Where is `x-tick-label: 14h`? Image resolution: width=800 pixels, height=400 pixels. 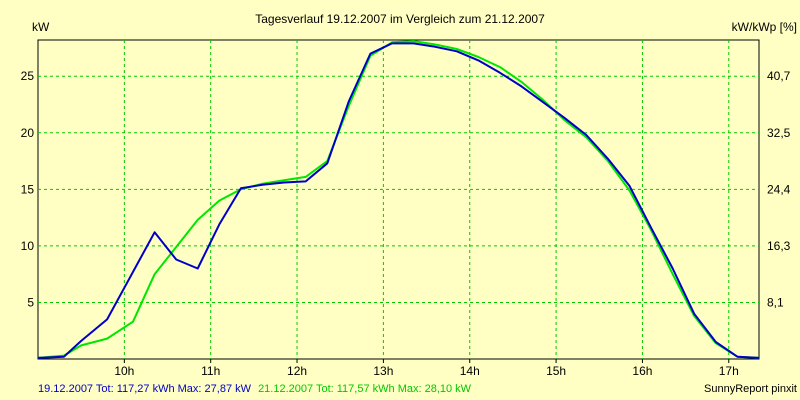
x-tick-label: 14h is located at coordinates (470, 371).